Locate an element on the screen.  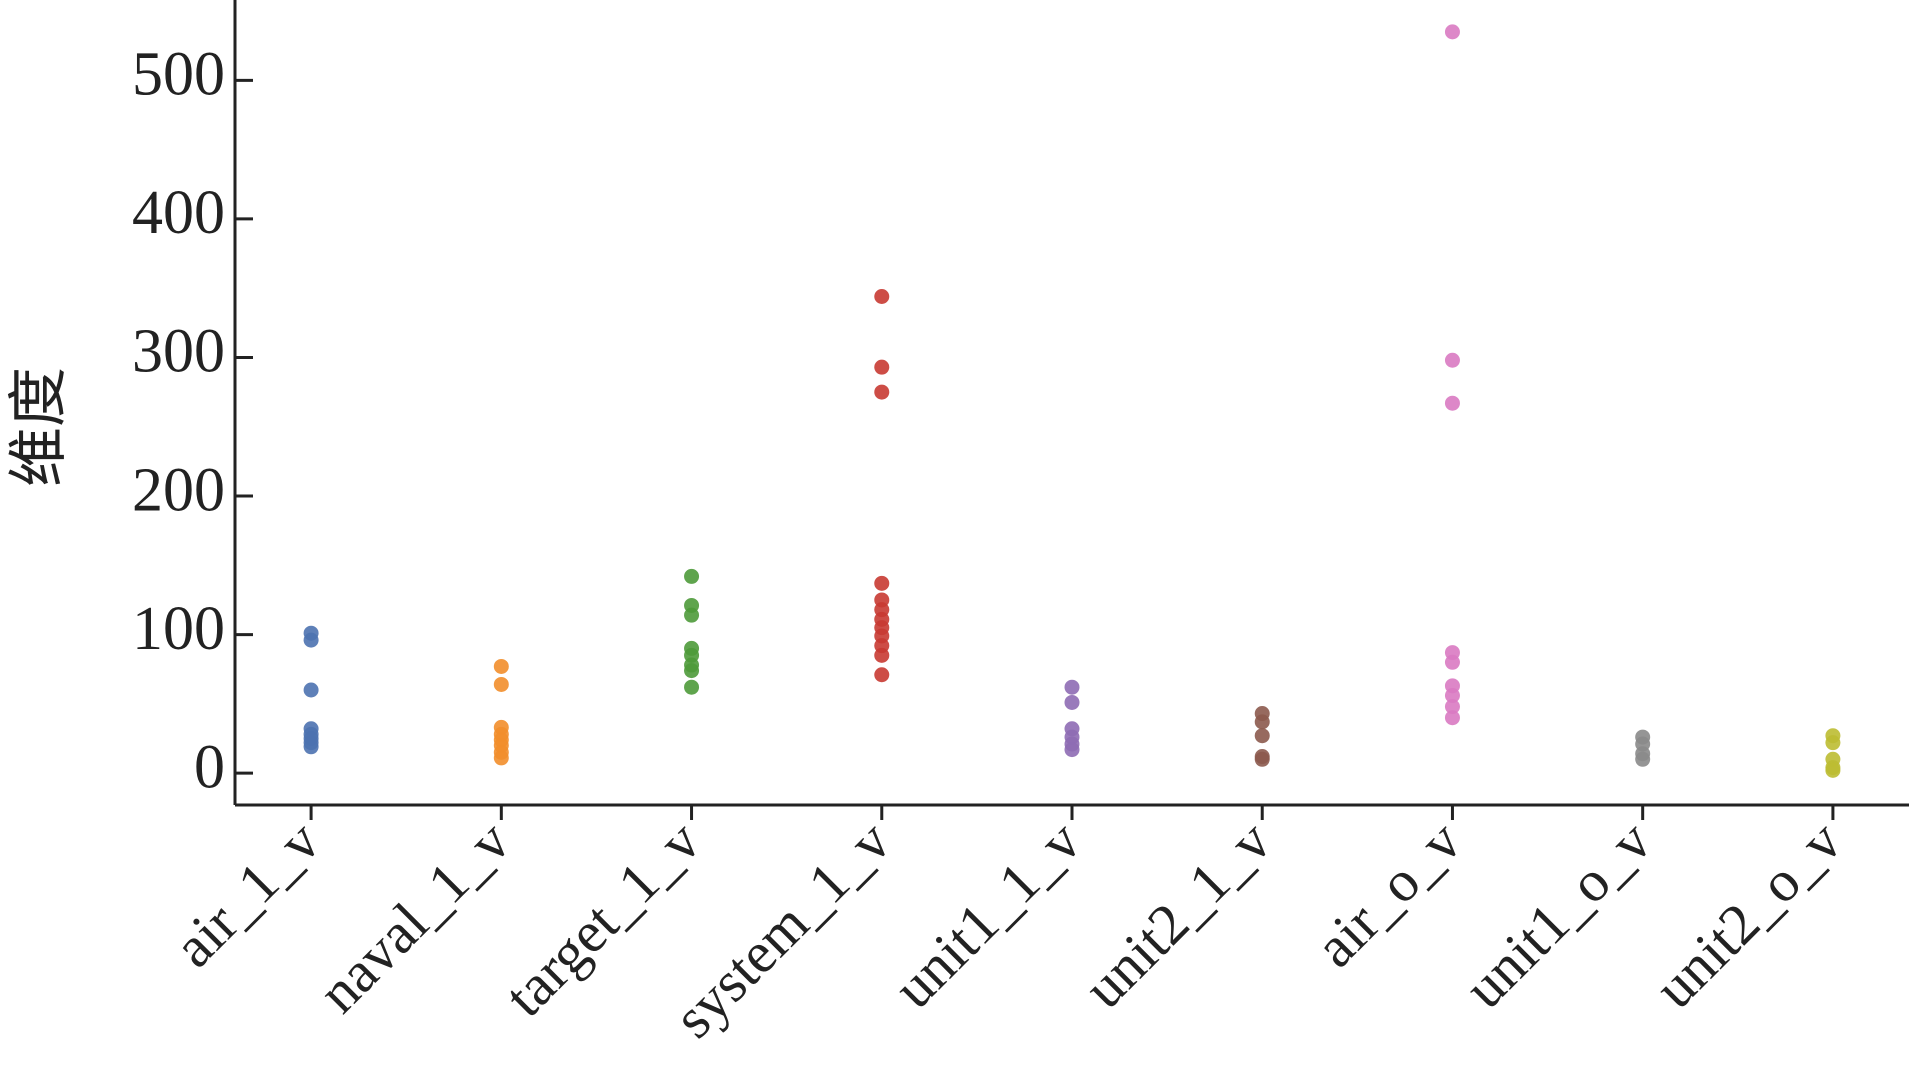
y-axis-label: 维度 is located at coordinates (39, 427).